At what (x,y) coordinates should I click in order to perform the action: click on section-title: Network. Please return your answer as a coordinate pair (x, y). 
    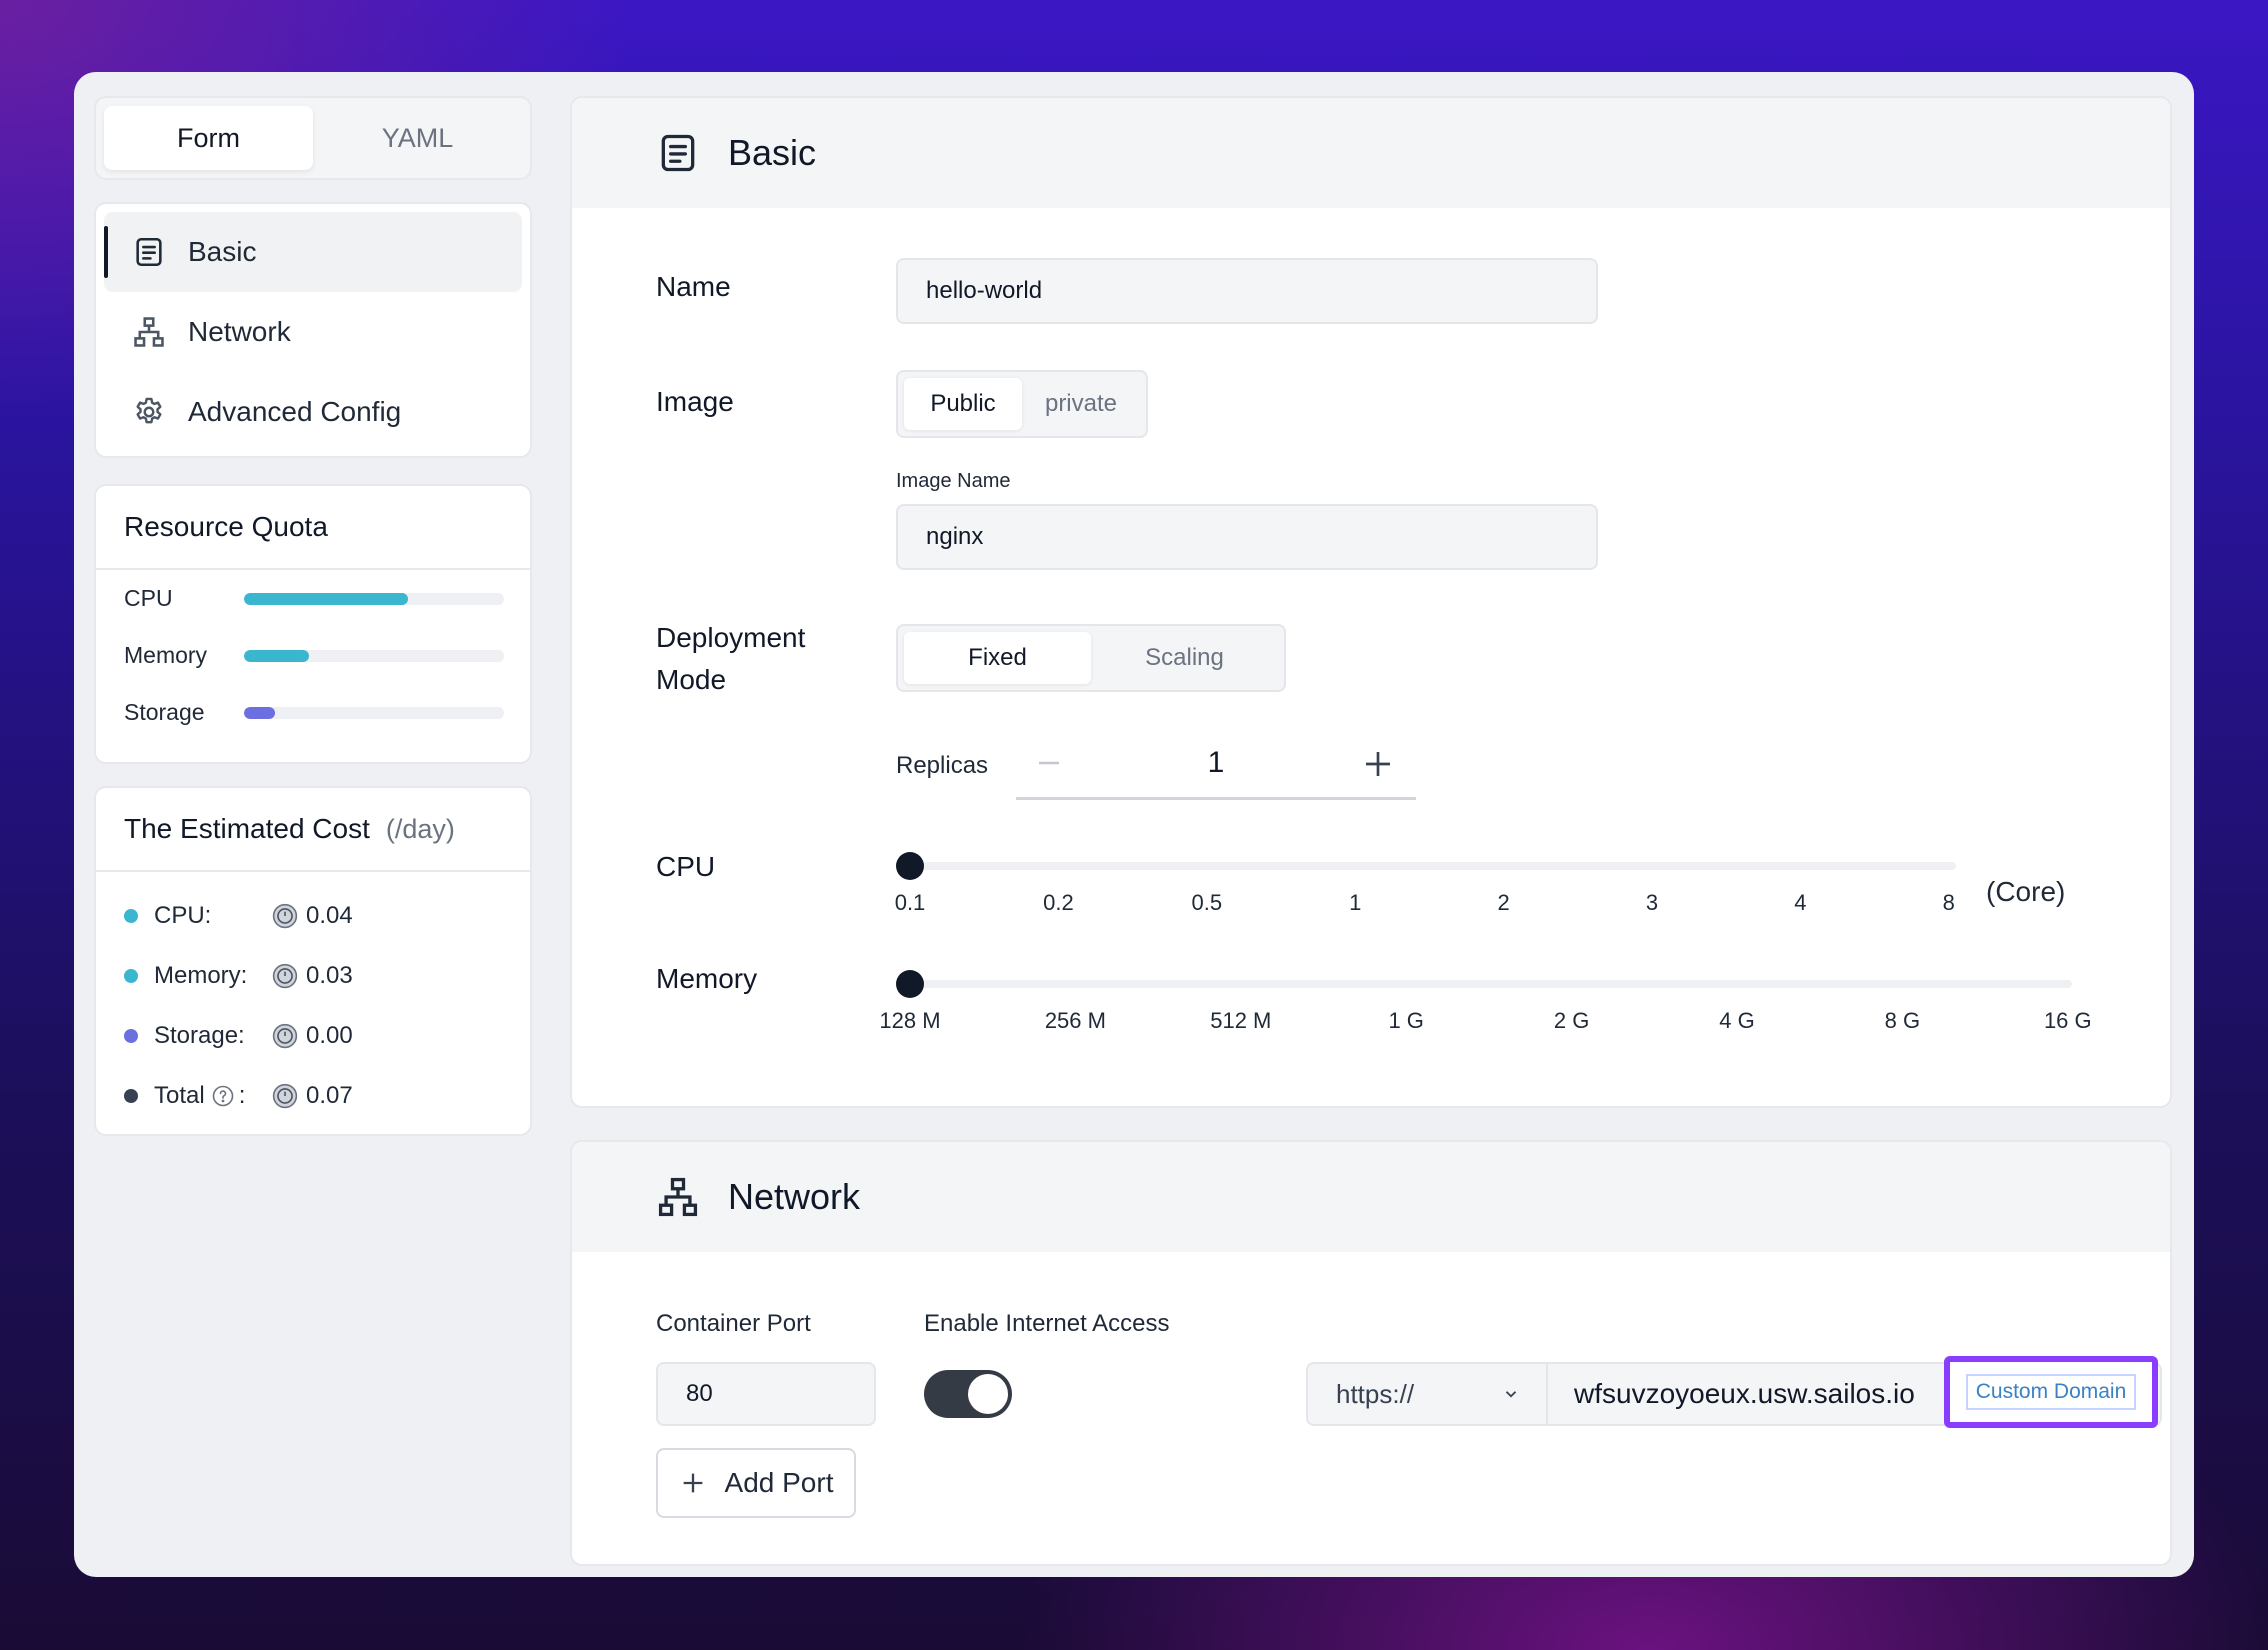
    Looking at the image, I should click on (794, 1196).